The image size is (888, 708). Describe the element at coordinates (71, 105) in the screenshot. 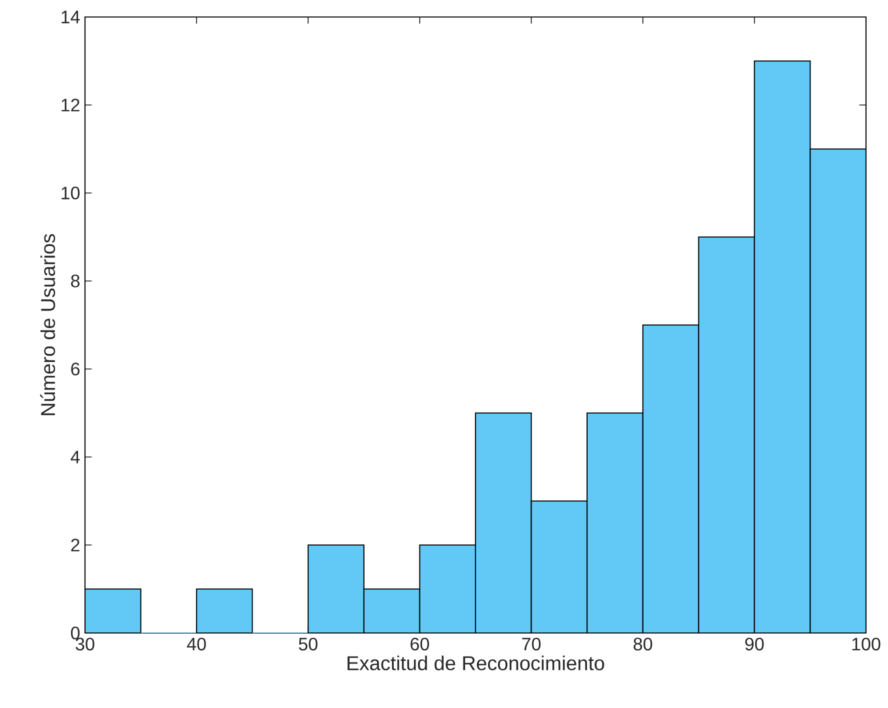

I see `y-tick-label: 12` at that location.